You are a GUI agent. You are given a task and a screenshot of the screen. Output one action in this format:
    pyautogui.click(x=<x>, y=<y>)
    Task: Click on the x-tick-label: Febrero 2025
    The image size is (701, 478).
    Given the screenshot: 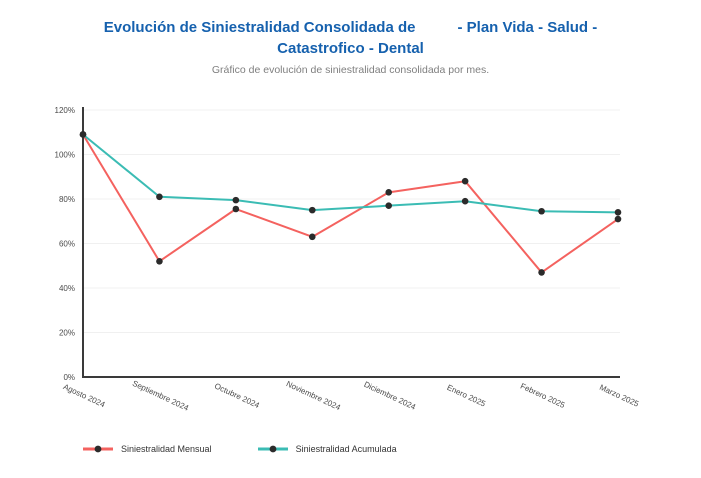 What is the action you would take?
    pyautogui.click(x=543, y=396)
    